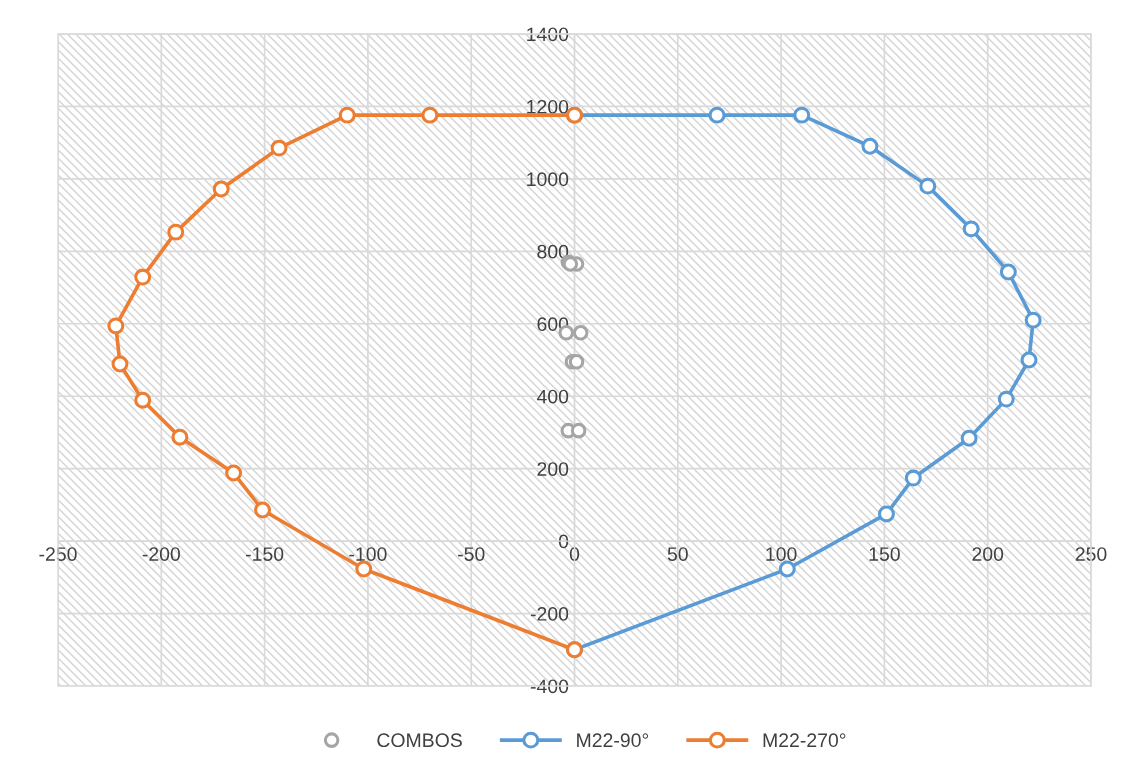  What do you see at coordinates (548, 34) in the screenshot?
I see `y-tick-label: 1400` at bounding box center [548, 34].